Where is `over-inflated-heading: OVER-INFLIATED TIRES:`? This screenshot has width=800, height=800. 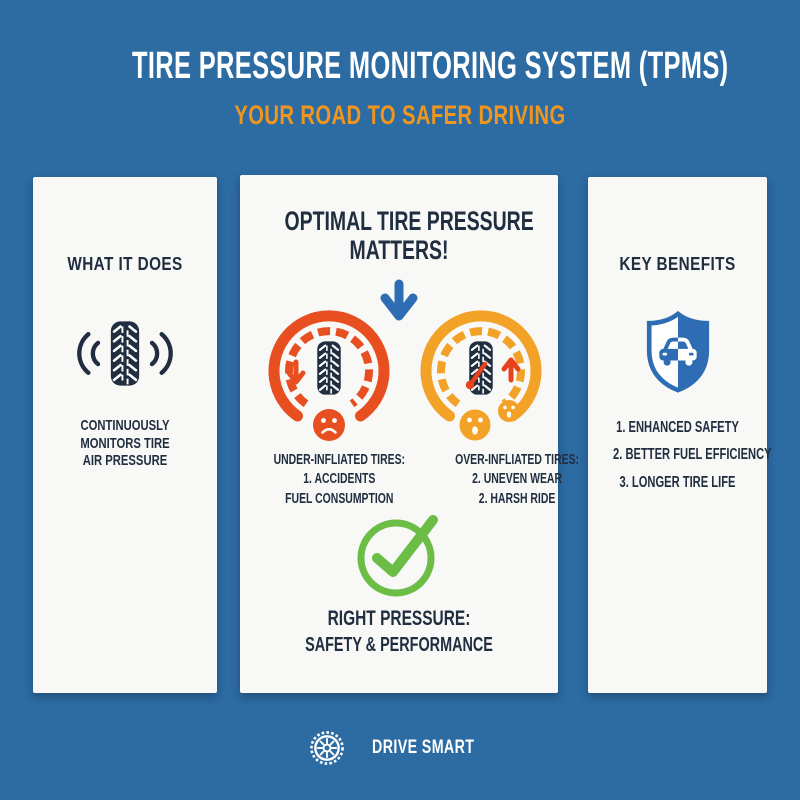
over-inflated-heading: OVER-INFLIATED TIRES: is located at coordinates (516, 460).